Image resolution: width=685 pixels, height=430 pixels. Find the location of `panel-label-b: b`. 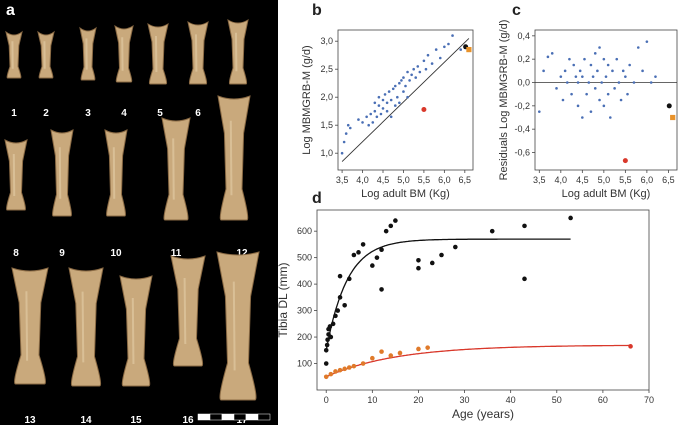

panel-label-b: b is located at coordinates (317, 11).